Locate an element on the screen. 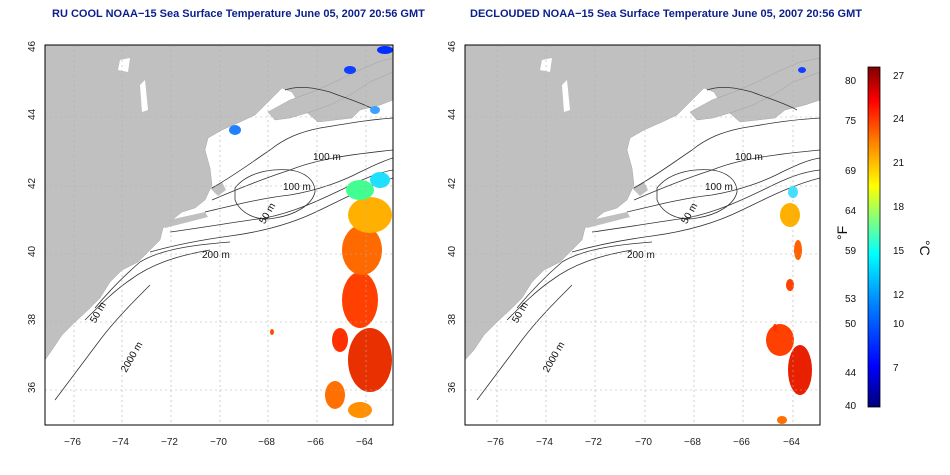 The image size is (950, 475). celsius-ticks: 27 24 21 18 15 12 10 7 is located at coordinates (899, 222).